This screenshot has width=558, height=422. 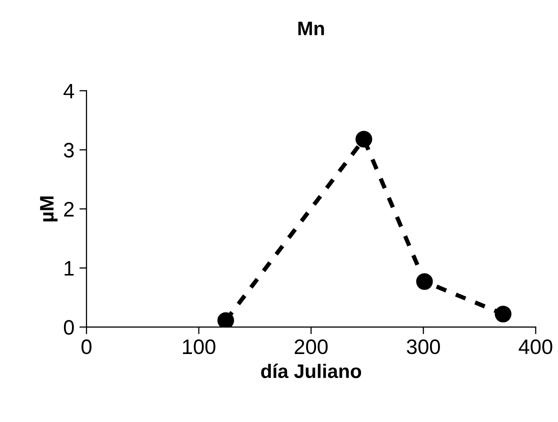 What do you see at coordinates (311, 29) in the screenshot?
I see `chart-title: Mn` at bounding box center [311, 29].